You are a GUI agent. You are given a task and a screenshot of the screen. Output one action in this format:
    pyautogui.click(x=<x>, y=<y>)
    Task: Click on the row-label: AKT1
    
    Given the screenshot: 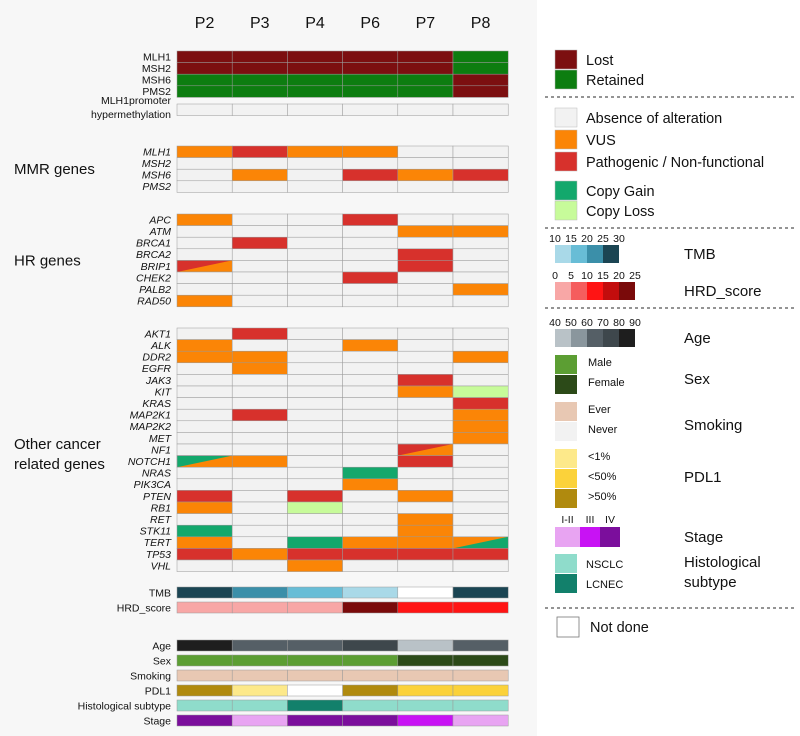 What is the action you would take?
    pyautogui.click(x=157, y=334)
    